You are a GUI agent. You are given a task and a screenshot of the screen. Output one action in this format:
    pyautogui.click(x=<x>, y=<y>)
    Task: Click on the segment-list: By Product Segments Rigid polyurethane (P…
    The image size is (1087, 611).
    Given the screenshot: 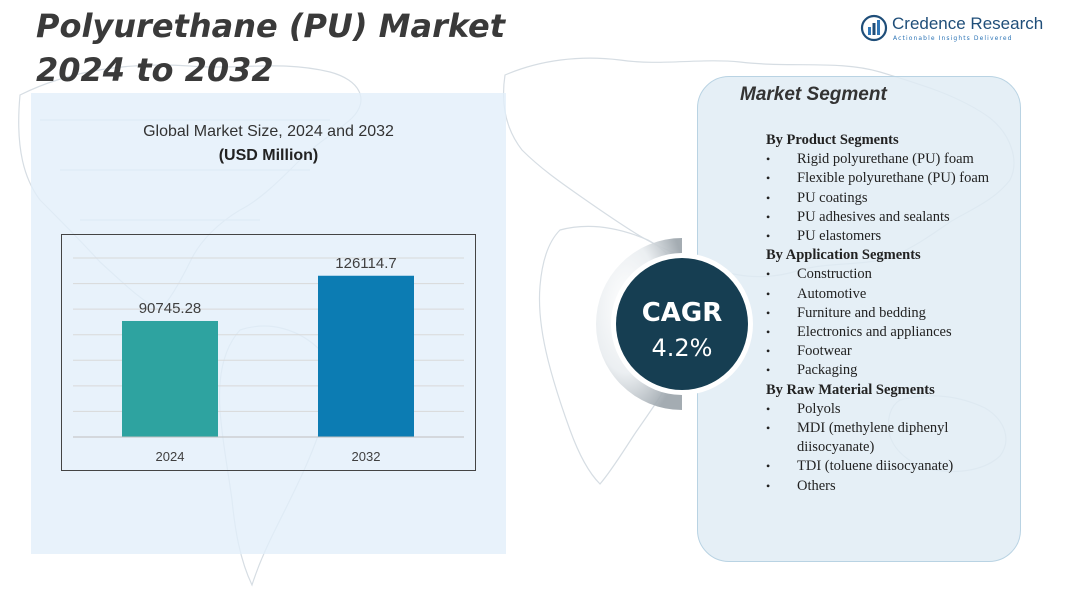 What is the action you would take?
    pyautogui.click(x=891, y=313)
    